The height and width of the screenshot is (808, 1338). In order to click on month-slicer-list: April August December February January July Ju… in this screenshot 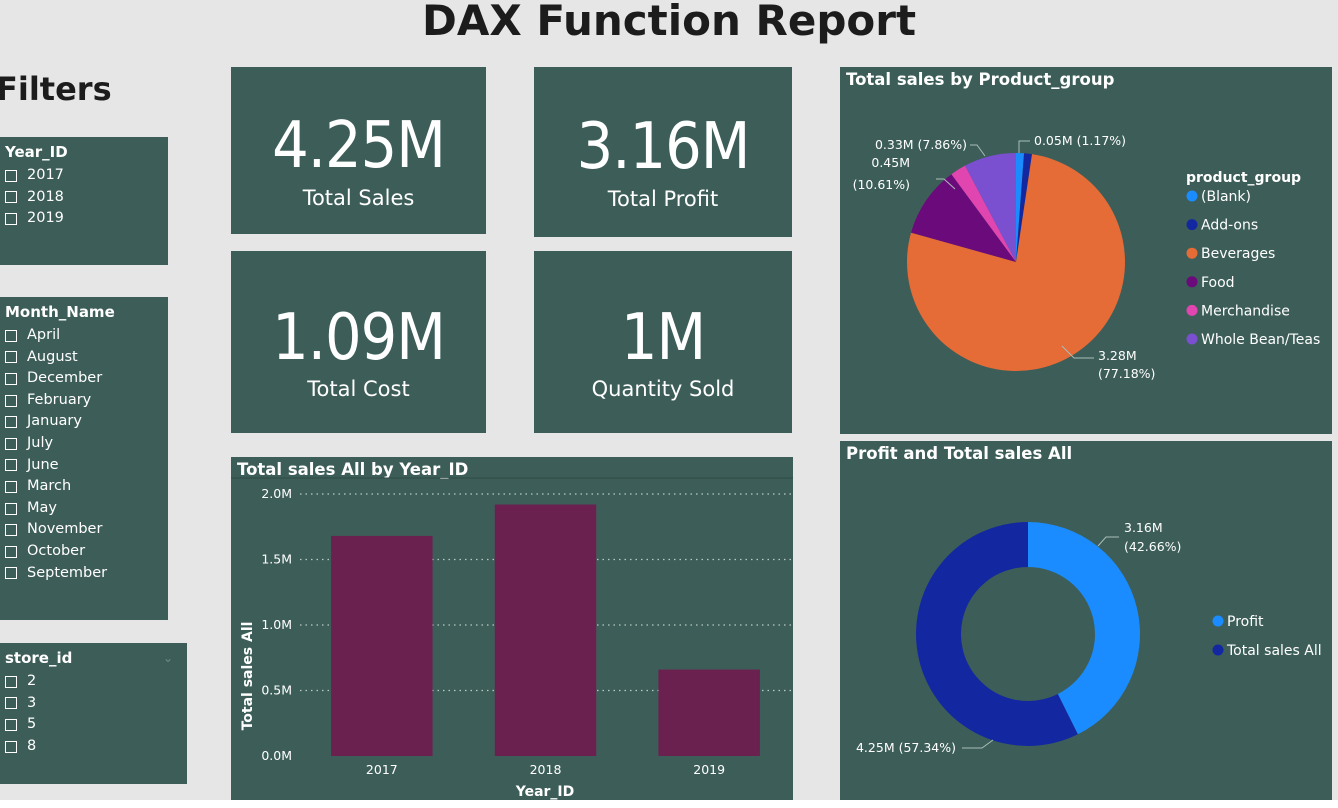, I will do `click(84, 454)`.